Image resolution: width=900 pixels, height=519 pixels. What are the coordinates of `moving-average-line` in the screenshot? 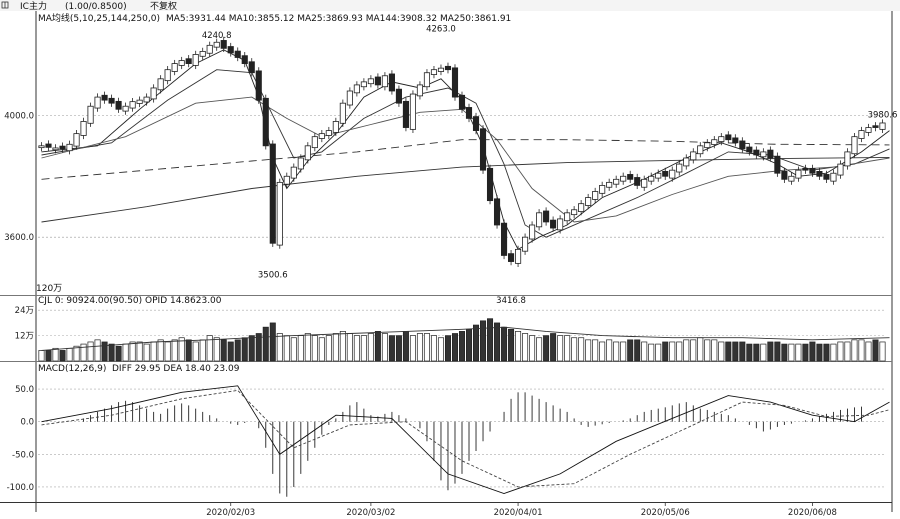 It's located at (465, 159).